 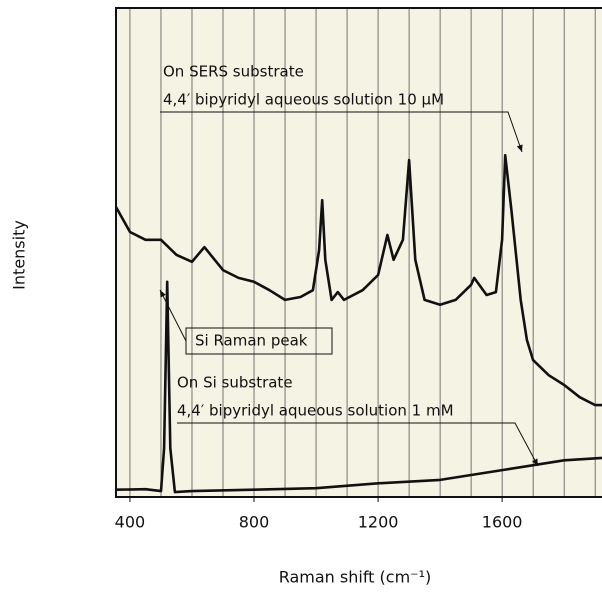 What do you see at coordinates (315, 411) in the screenshot?
I see `annotation: 4,4′ bipyridyl aqueous solution 1 mM` at bounding box center [315, 411].